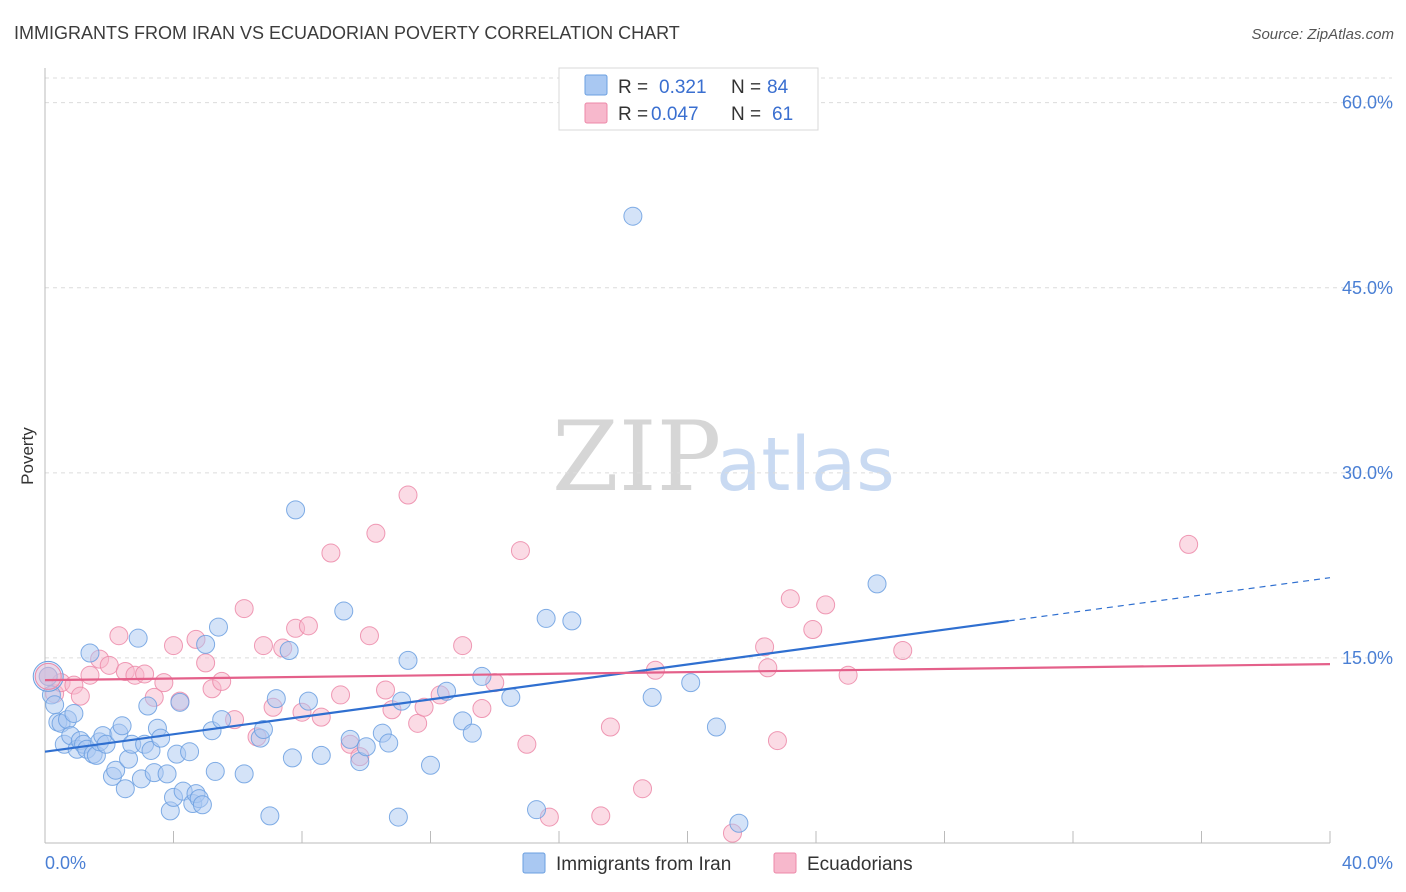  What do you see at coordinates (1367, 103) in the screenshot?
I see `y-tick-label: 60.0%` at bounding box center [1367, 103].